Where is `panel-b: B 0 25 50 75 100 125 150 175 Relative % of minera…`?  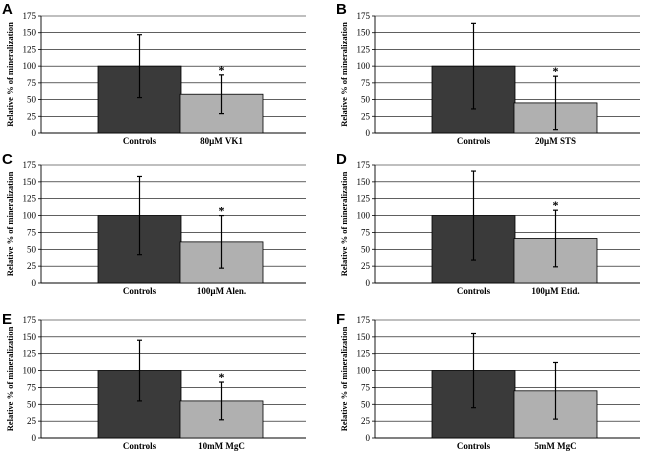
panel-b: B 0 25 50 75 100 125 150 175 Relative % of minera… is located at coordinates (488, 73).